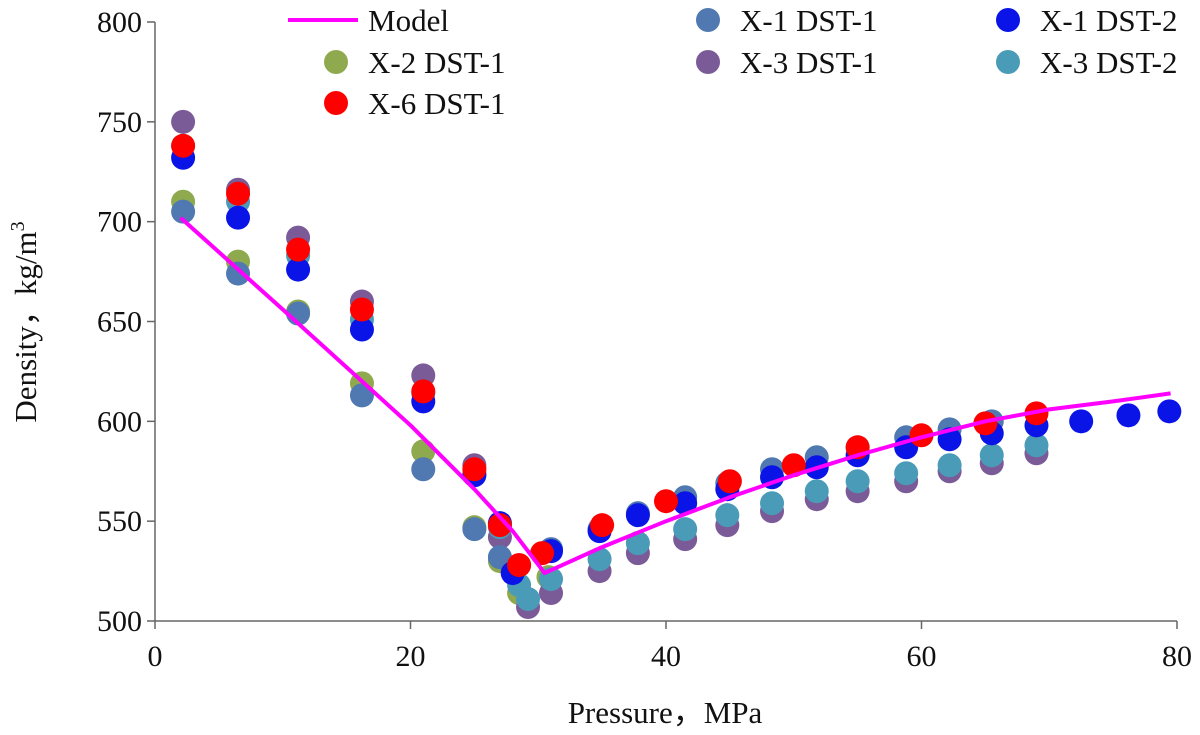  What do you see at coordinates (18, 226) in the screenshot?
I see `y-axis-title-superscript: 3` at bounding box center [18, 226].